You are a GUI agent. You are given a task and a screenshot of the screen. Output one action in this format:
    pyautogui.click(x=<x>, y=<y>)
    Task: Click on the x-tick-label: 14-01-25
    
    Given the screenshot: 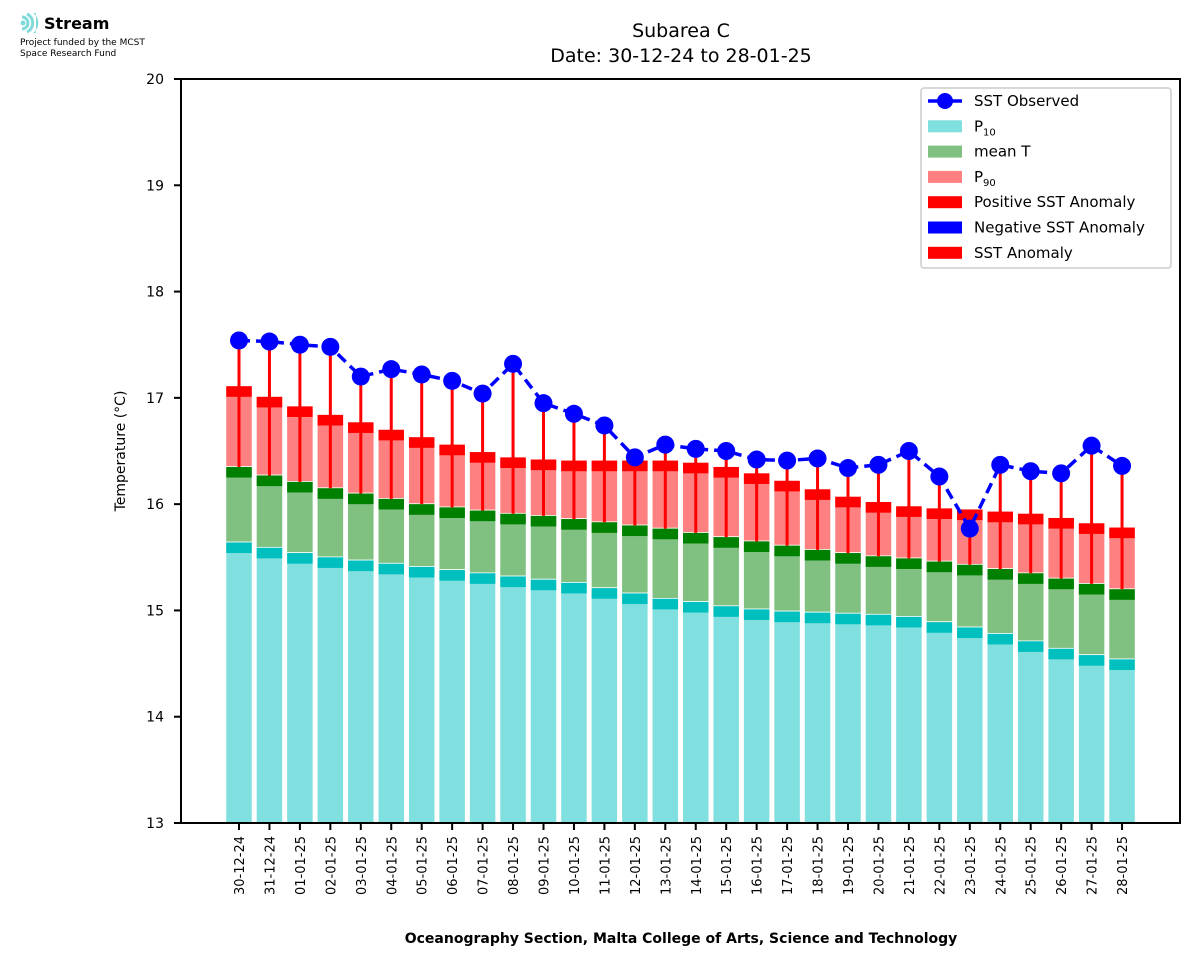 What is the action you would take?
    pyautogui.click(x=697, y=865)
    